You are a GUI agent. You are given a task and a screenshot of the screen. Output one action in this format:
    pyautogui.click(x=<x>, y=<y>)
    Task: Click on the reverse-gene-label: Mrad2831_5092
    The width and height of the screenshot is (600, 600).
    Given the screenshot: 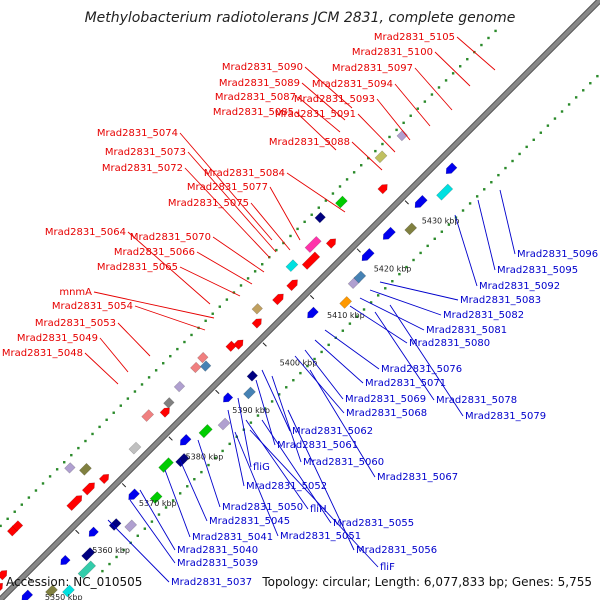 What is the action you would take?
    pyautogui.click(x=519, y=286)
    